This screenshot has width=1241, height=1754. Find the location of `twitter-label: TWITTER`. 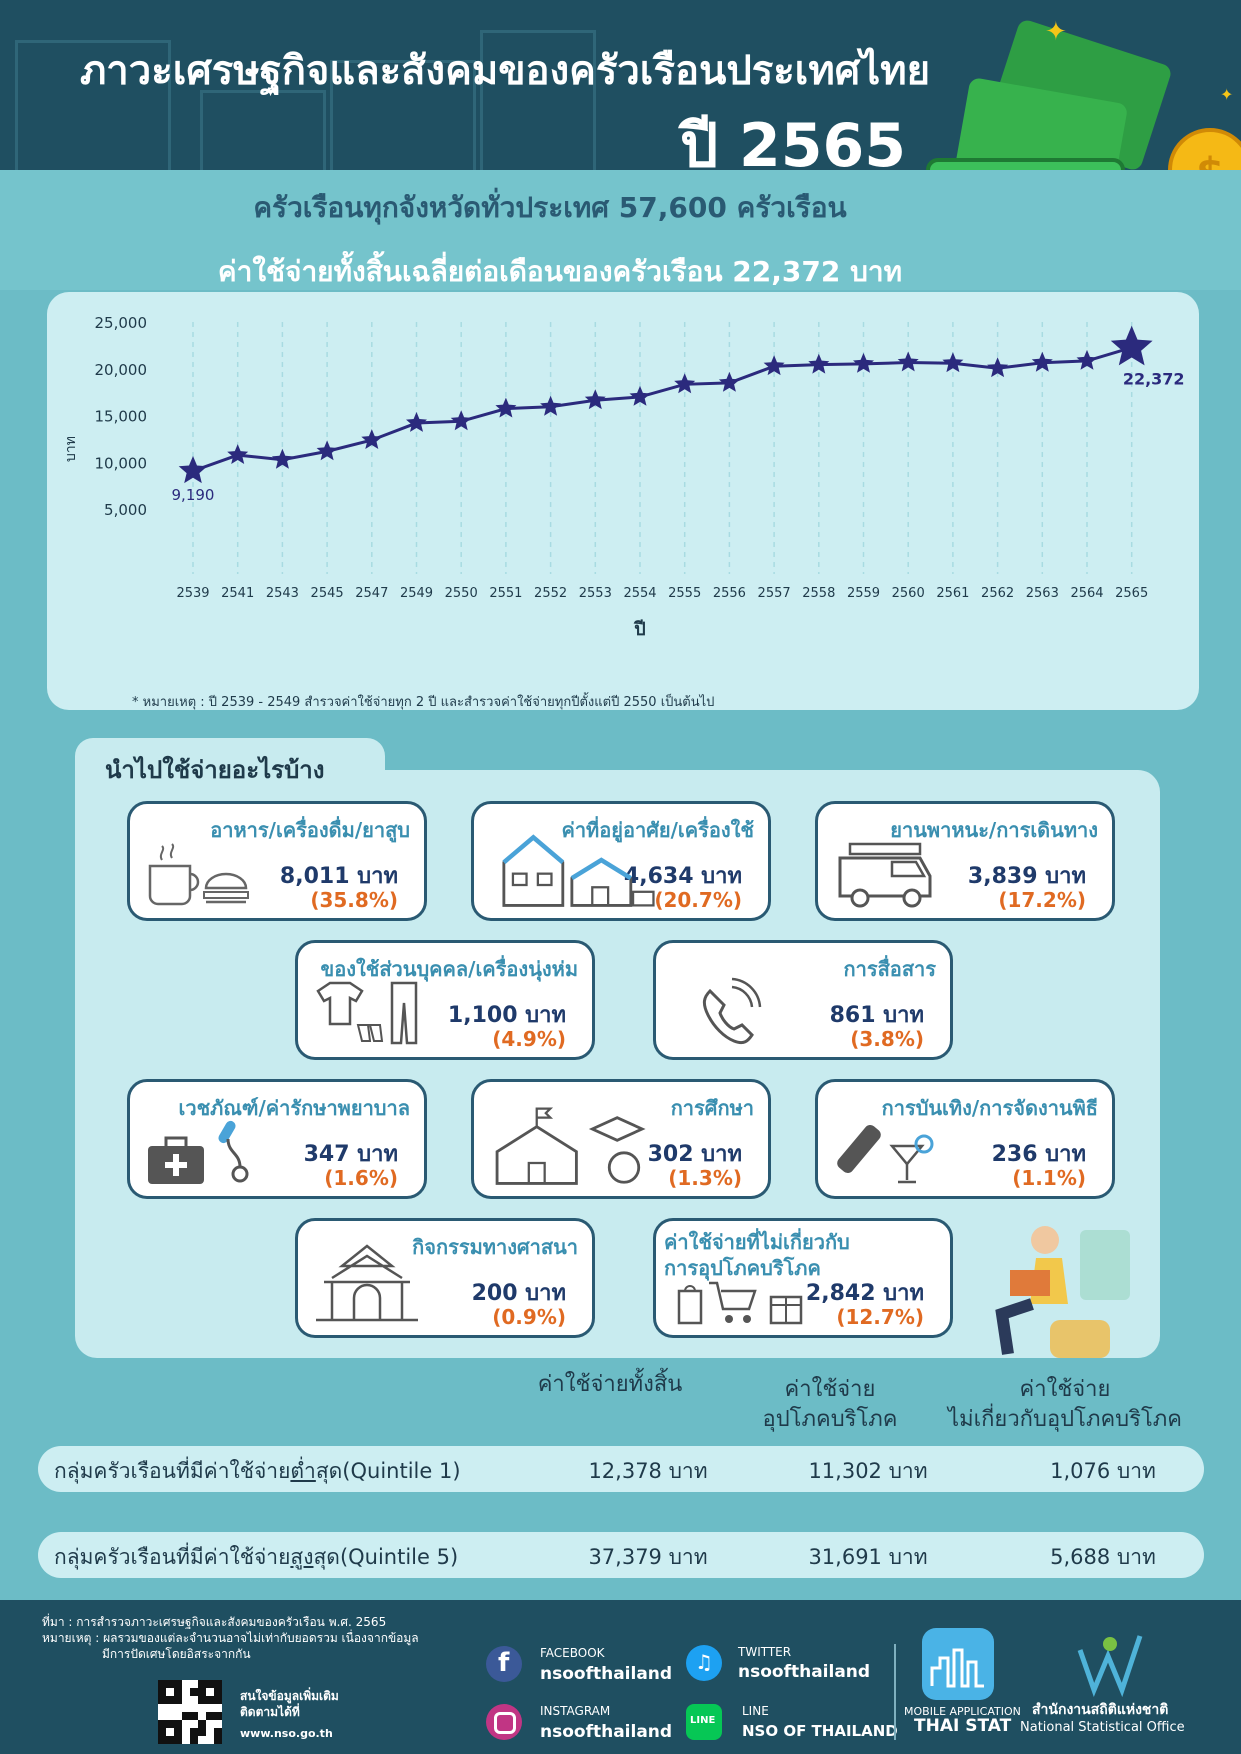

twitter-label: TWITTER is located at coordinates (765, 1652).